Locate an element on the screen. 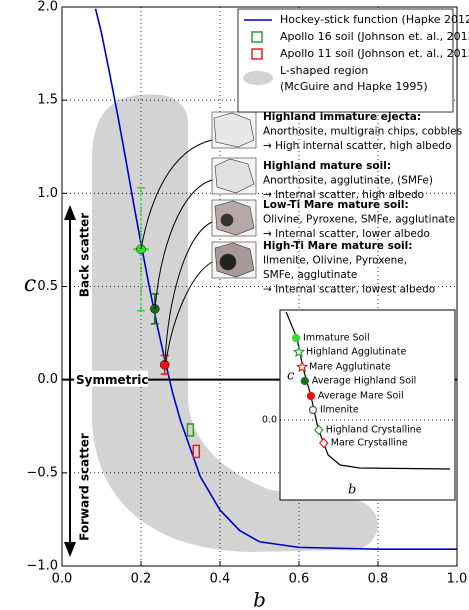 The height and width of the screenshot is (610, 469). inset-y-label: c is located at coordinates (291, 376).